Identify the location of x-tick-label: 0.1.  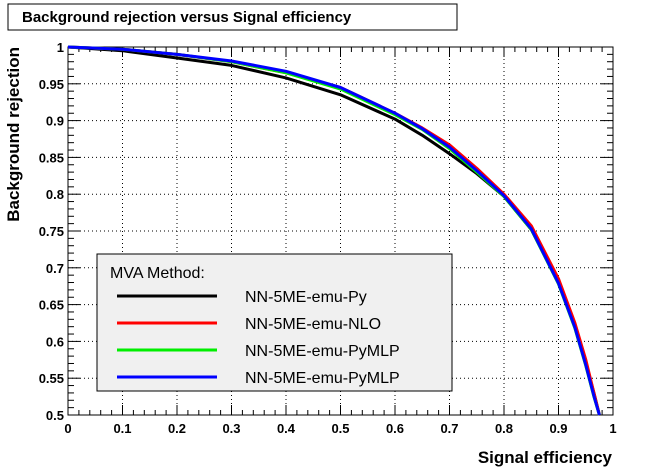
(122, 428).